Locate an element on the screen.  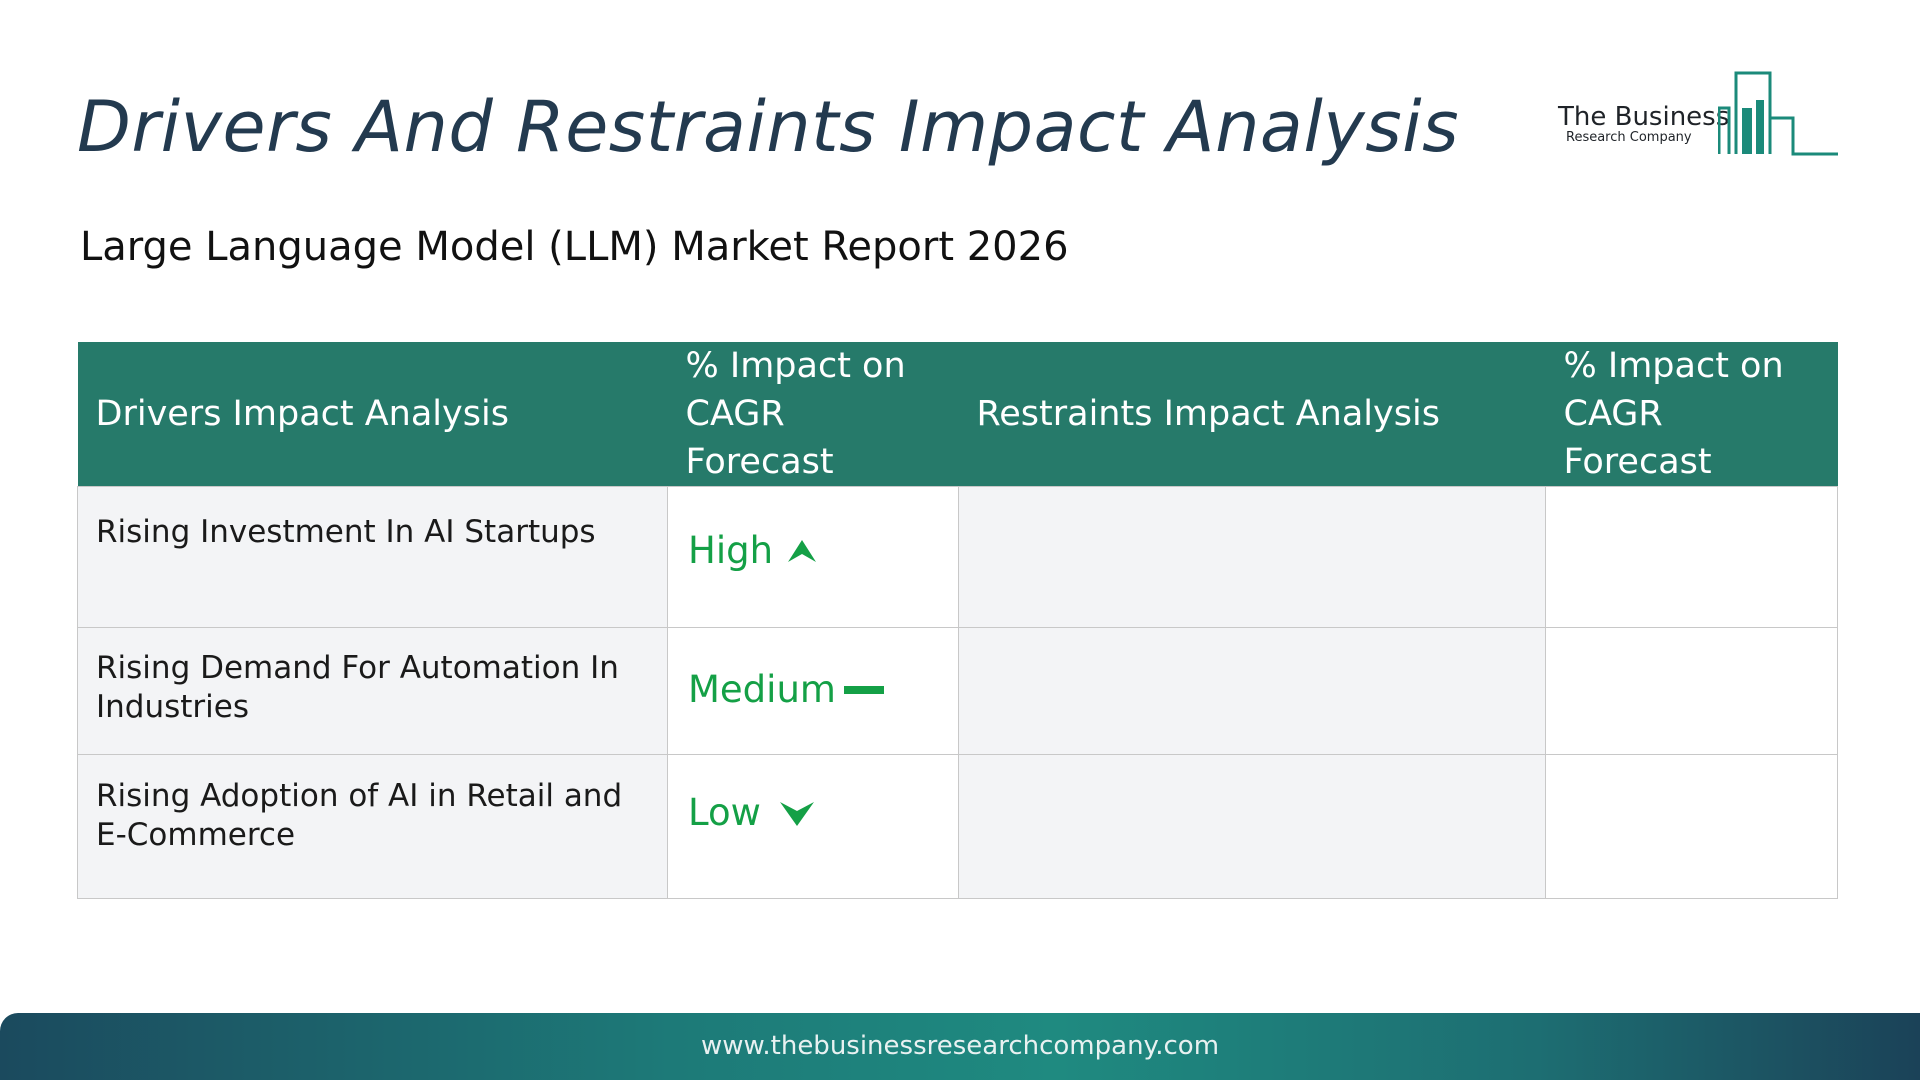
header-drivers: Drivers Impact Analysis is located at coordinates (372, 414).